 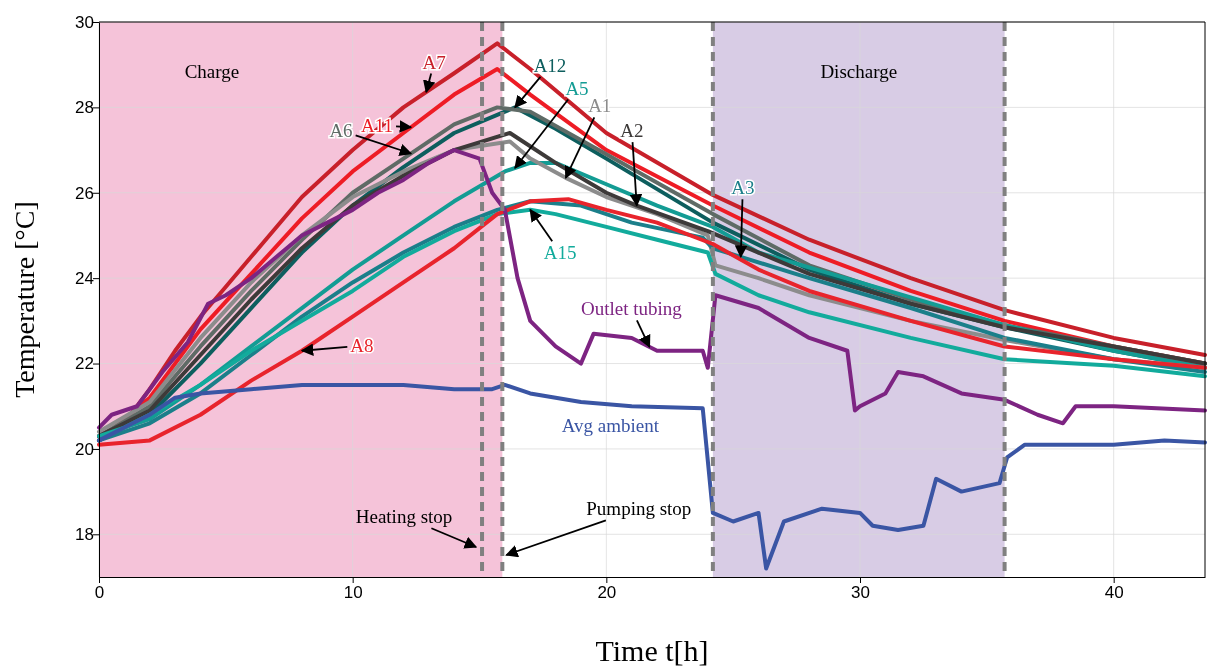 What do you see at coordinates (84, 364) in the screenshot?
I see `y-tick-label: 22` at bounding box center [84, 364].